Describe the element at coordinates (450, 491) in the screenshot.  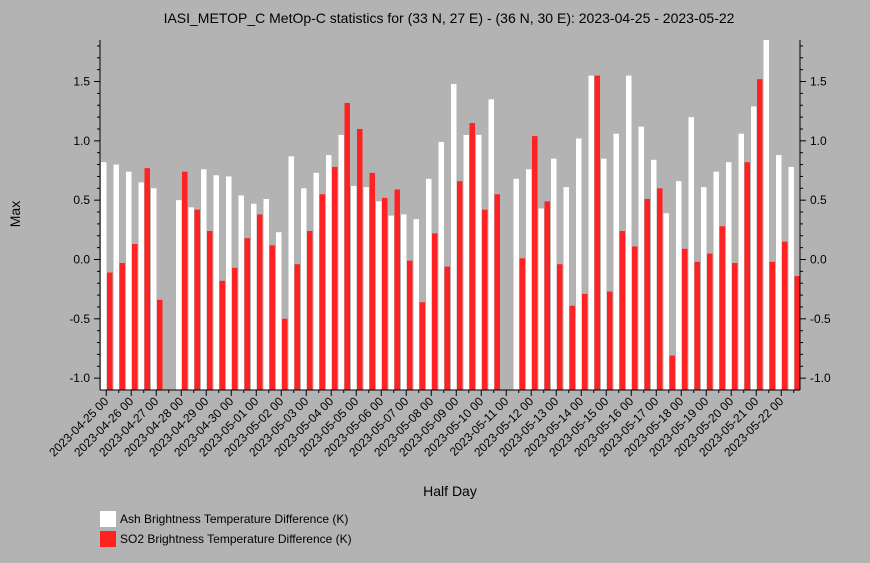
I see `x-axis-label: Half Day` at that location.